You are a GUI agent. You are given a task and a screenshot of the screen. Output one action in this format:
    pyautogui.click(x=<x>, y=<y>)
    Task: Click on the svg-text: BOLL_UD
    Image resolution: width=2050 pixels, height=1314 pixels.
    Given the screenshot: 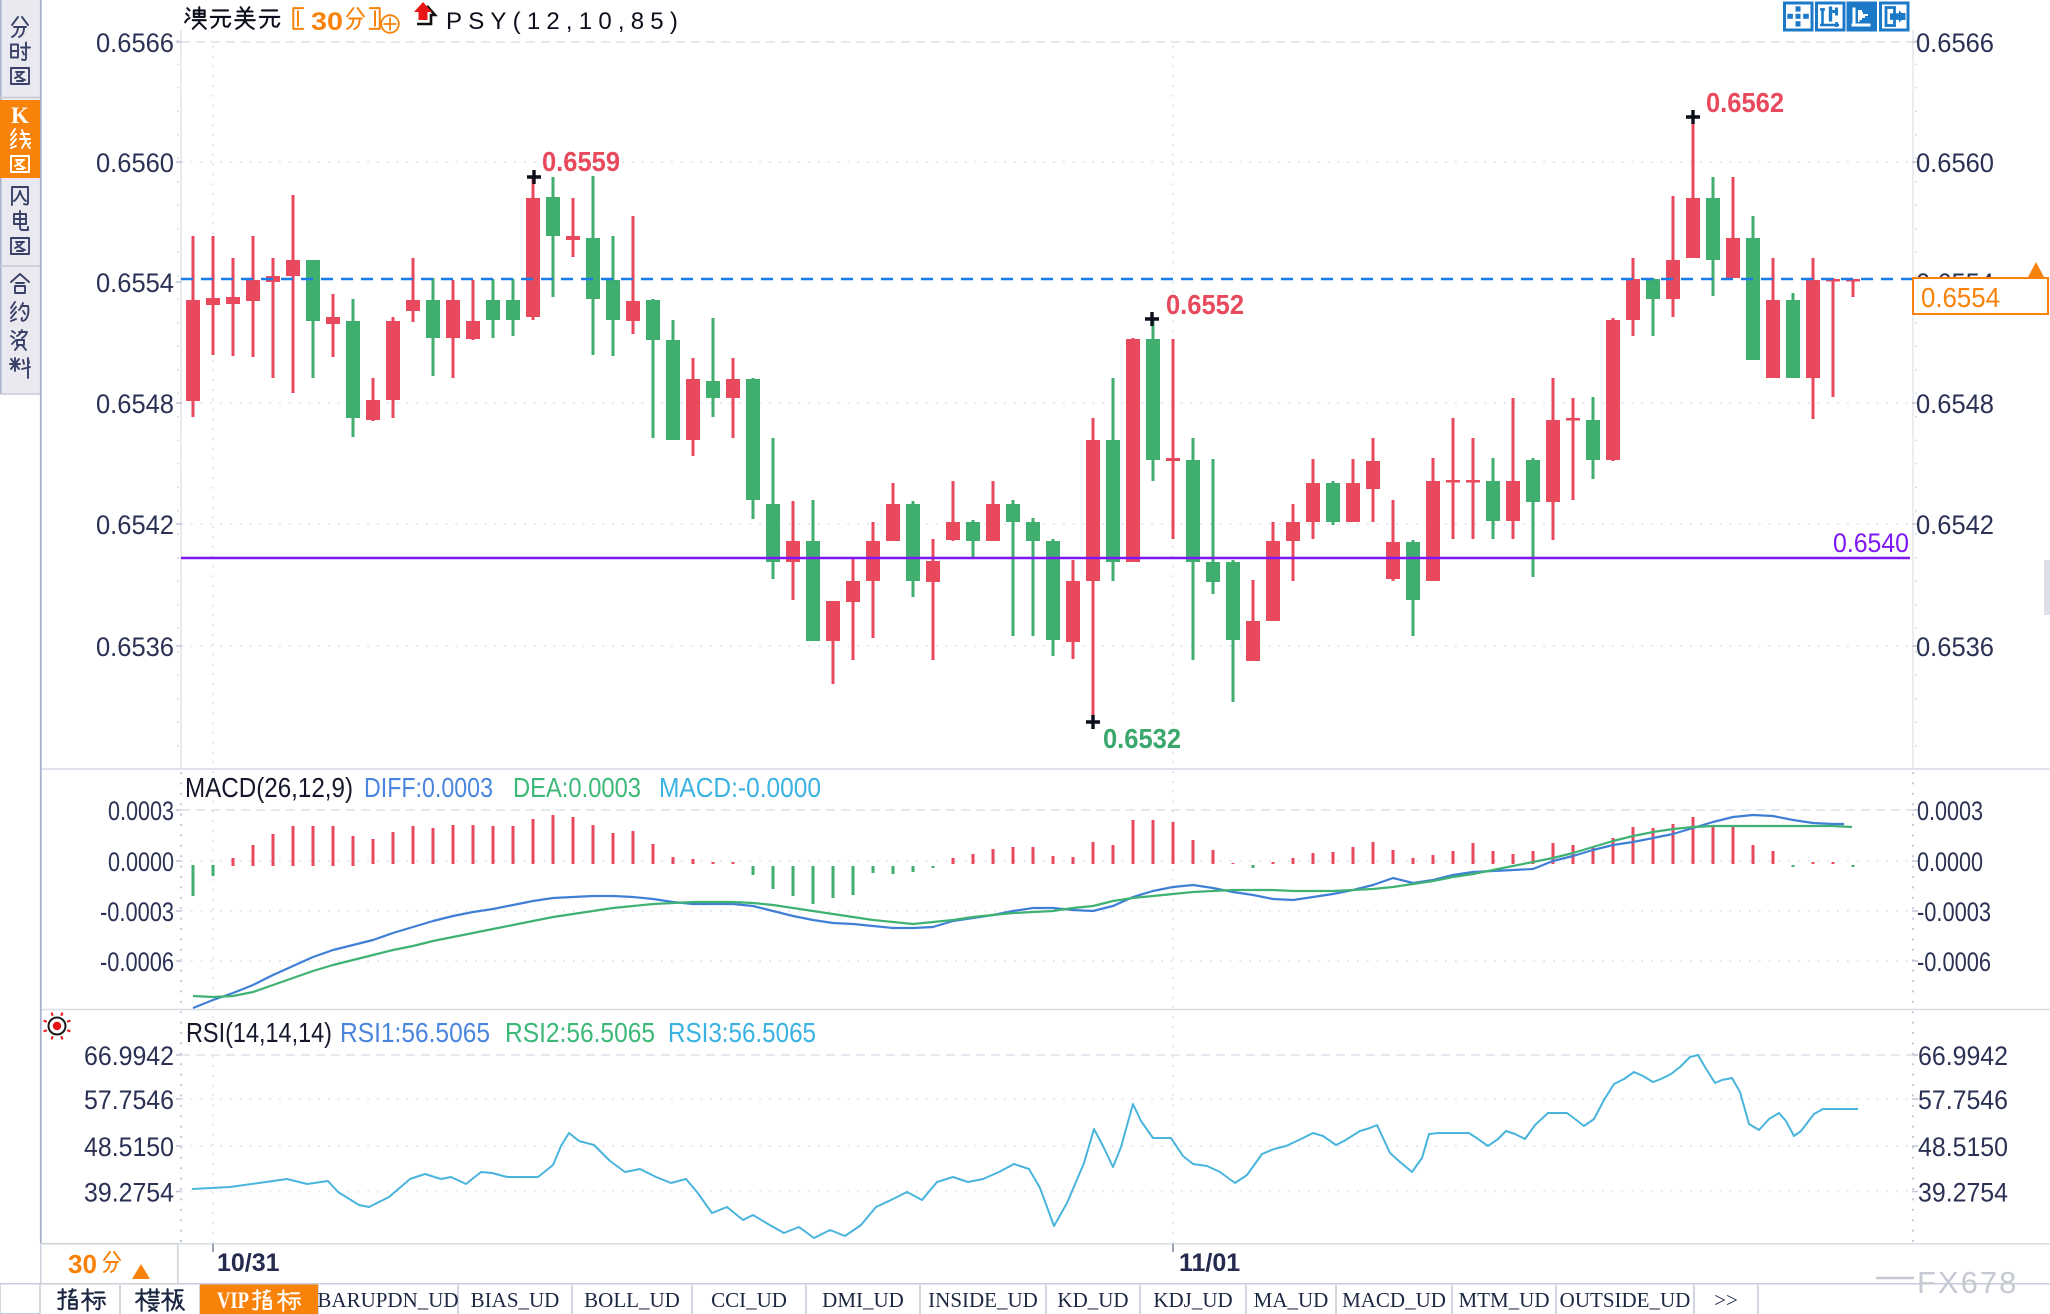 What is the action you would take?
    pyautogui.click(x=632, y=1300)
    